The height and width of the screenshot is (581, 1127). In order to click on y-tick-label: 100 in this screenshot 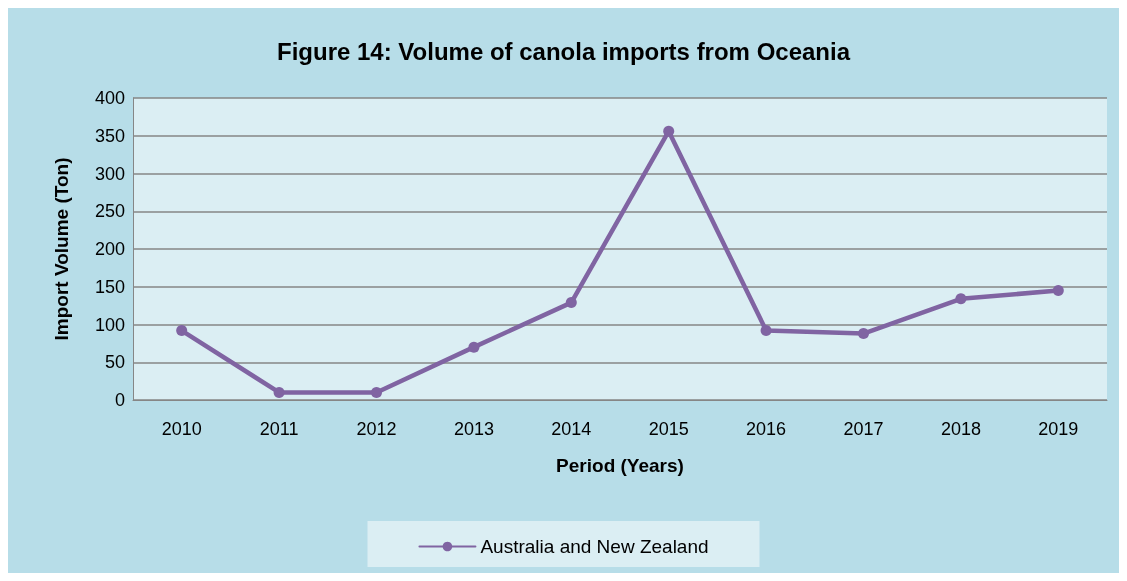, I will do `click(109, 324)`.